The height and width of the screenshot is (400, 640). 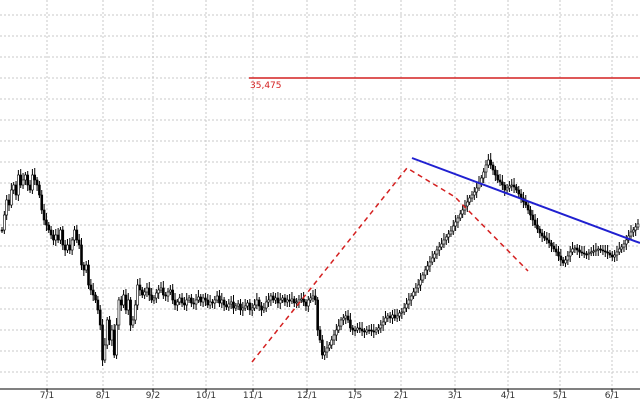 I want to click on x-tick-label: 6/1, so click(x=612, y=395).